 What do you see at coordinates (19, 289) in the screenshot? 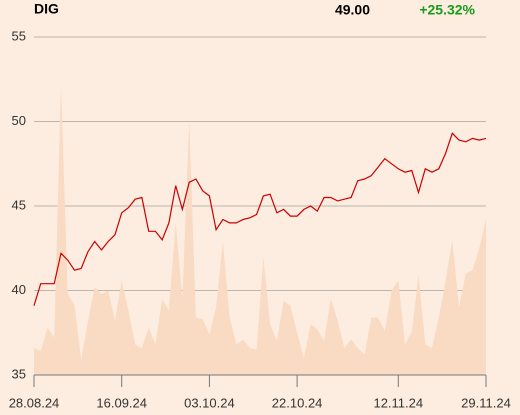
I see `y-tick-label: 40` at bounding box center [19, 289].